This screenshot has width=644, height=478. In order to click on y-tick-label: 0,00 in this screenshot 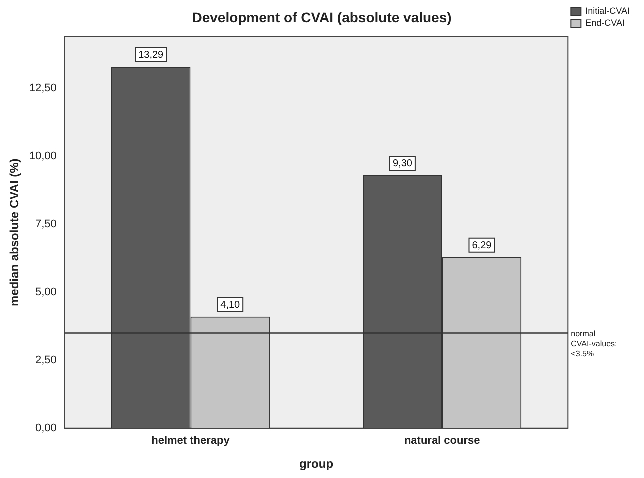, I will do `click(46, 428)`.